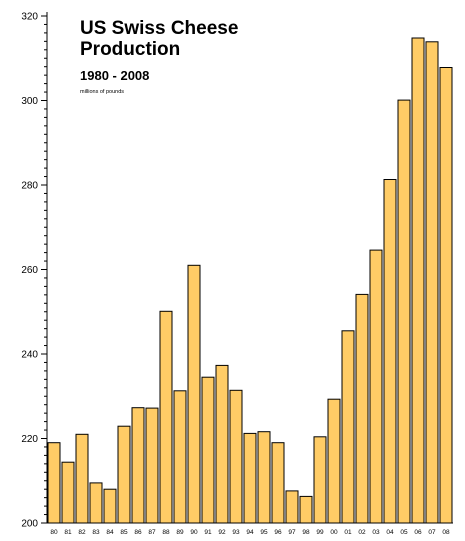 The width and height of the screenshot is (465, 541). I want to click on y-axis: 200 220 240 260 280 300 320, so click(34, 271).